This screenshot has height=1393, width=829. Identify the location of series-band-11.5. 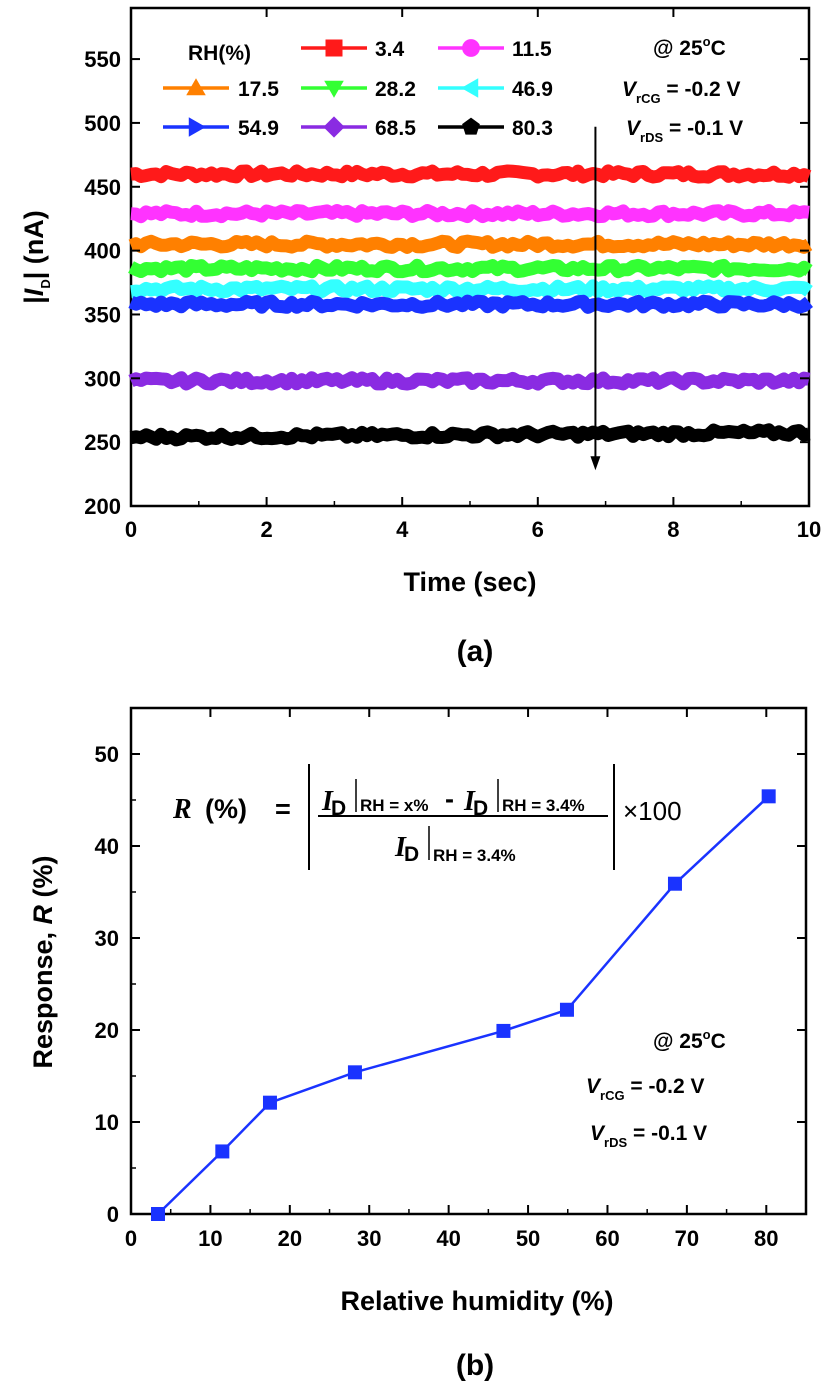
(470, 214).